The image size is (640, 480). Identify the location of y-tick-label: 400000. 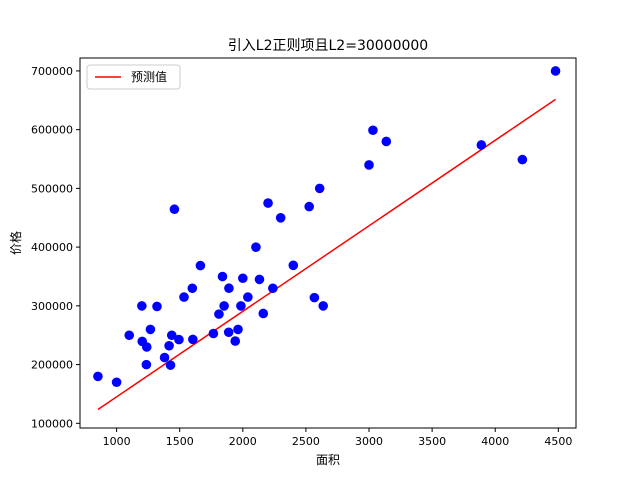
(52, 247).